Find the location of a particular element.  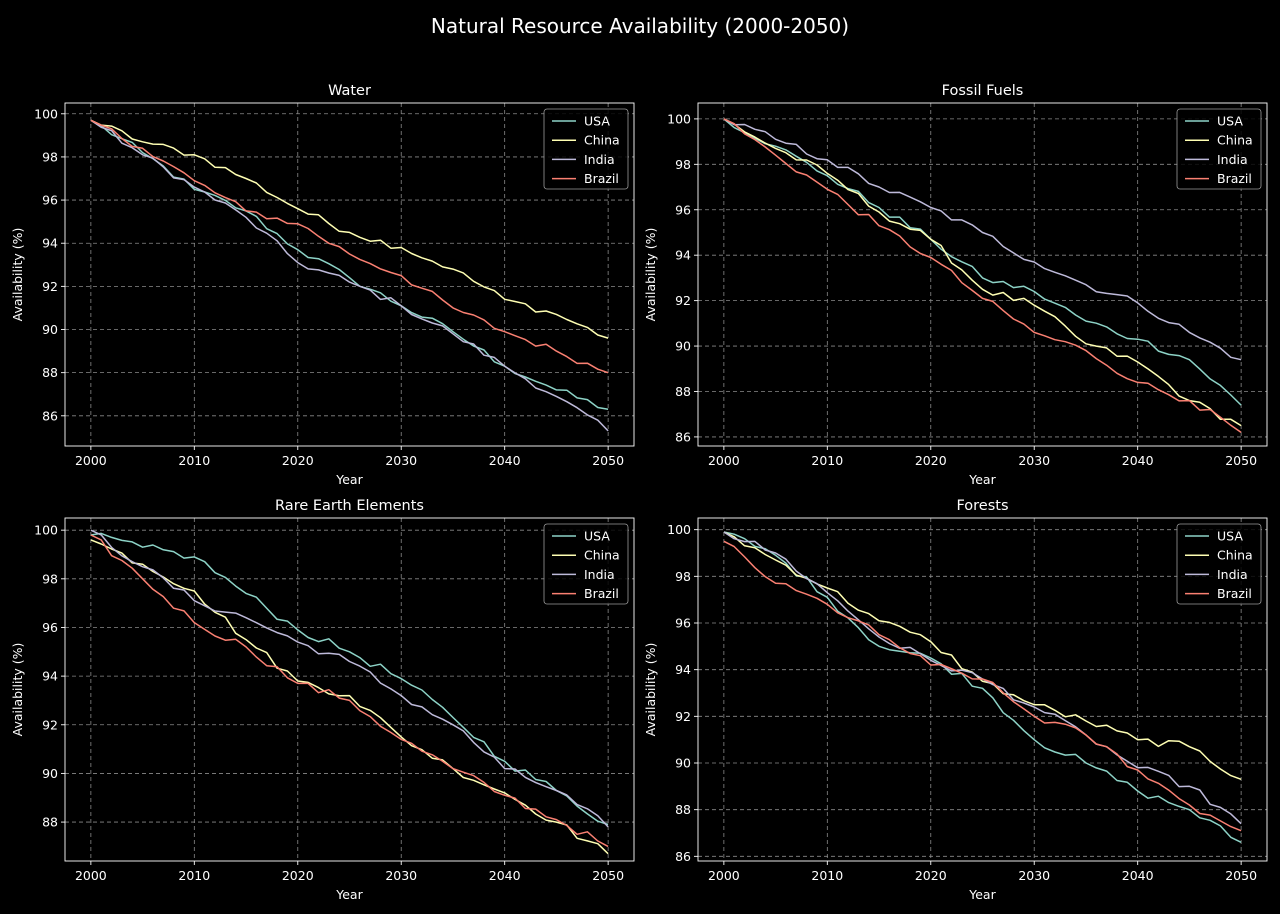

subplot-title: Water is located at coordinates (349, 91).